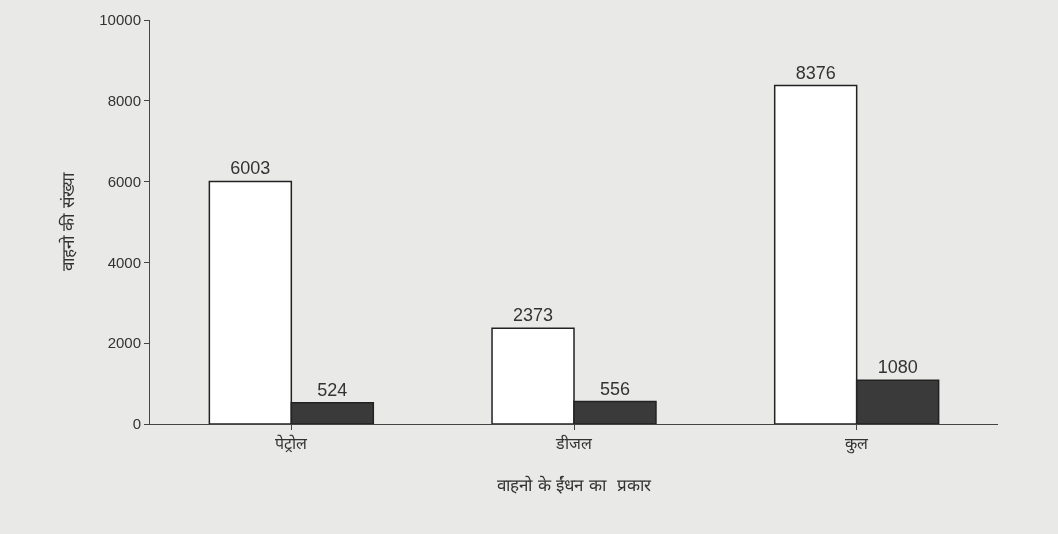 The image size is (1058, 534). Describe the element at coordinates (124, 343) in the screenshot. I see `y-tick-label: 2000` at that location.